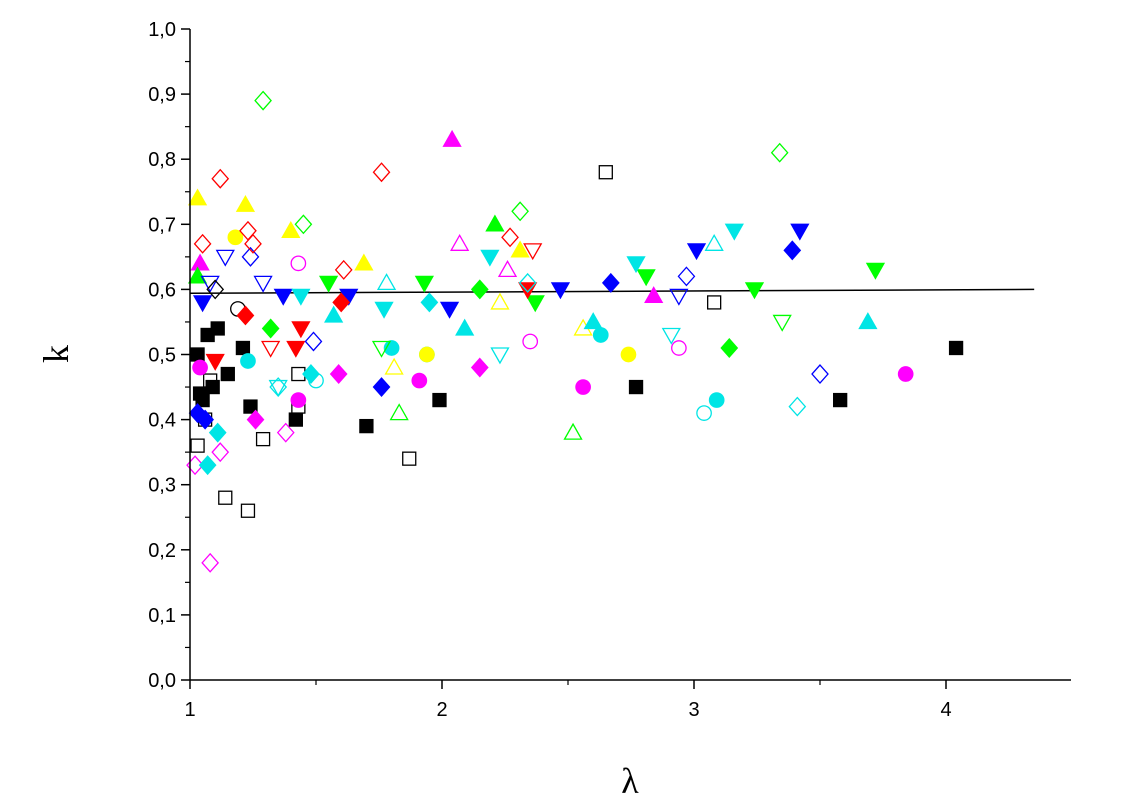  I want to click on y-tick-label: 0,7, so click(162, 225).